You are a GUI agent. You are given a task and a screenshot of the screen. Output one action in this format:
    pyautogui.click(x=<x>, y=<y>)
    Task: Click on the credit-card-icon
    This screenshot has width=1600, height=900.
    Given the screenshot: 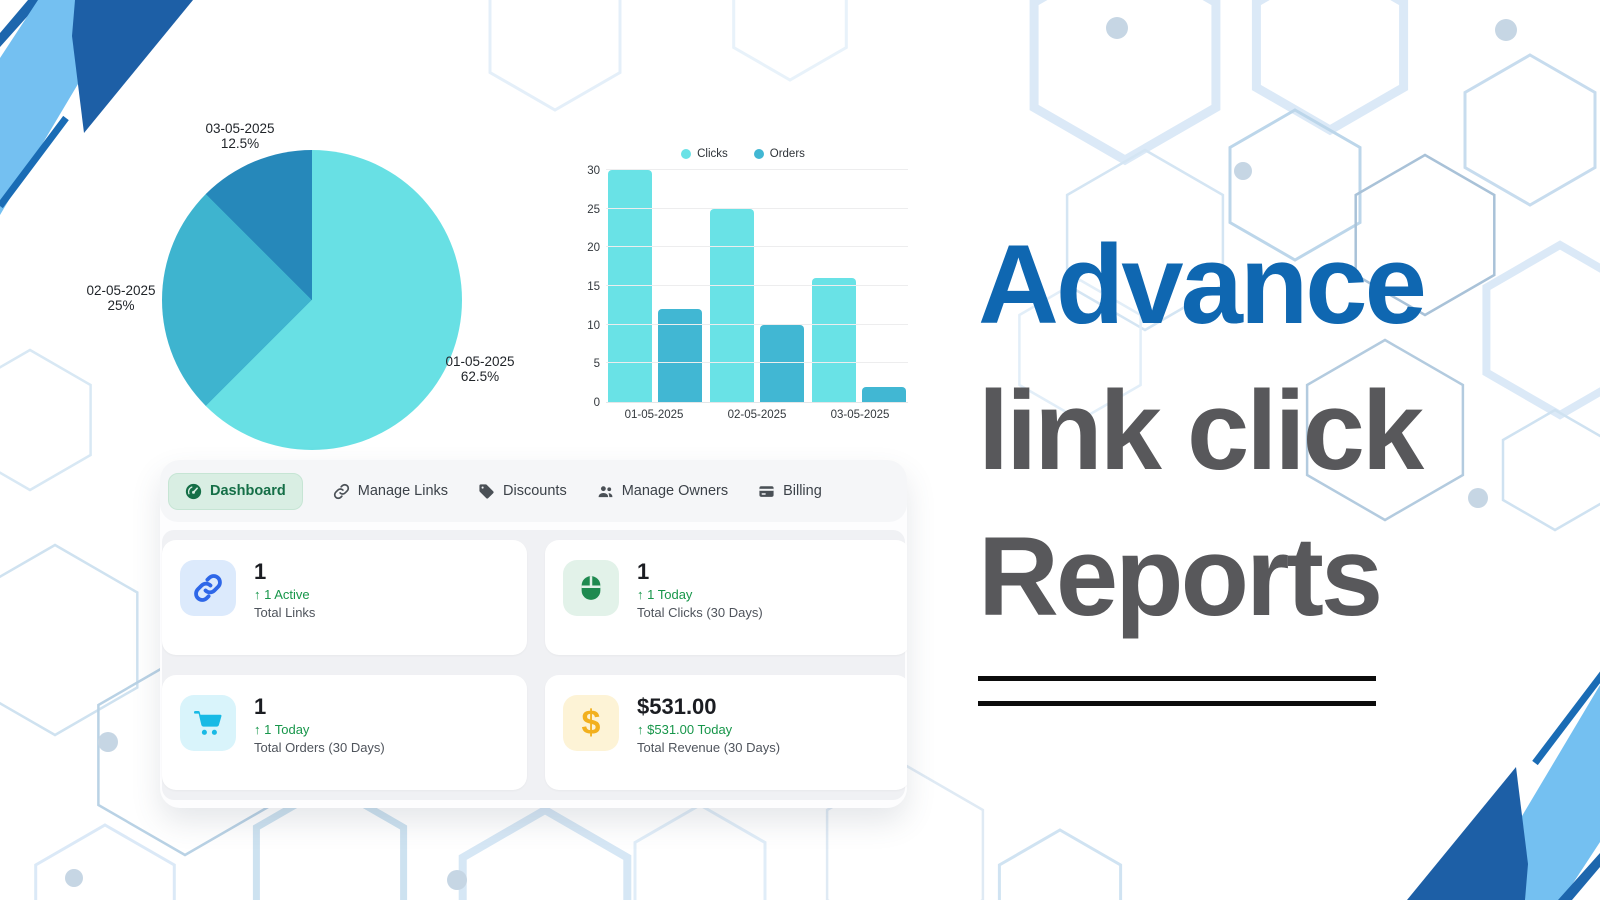 What is the action you would take?
    pyautogui.click(x=766, y=491)
    